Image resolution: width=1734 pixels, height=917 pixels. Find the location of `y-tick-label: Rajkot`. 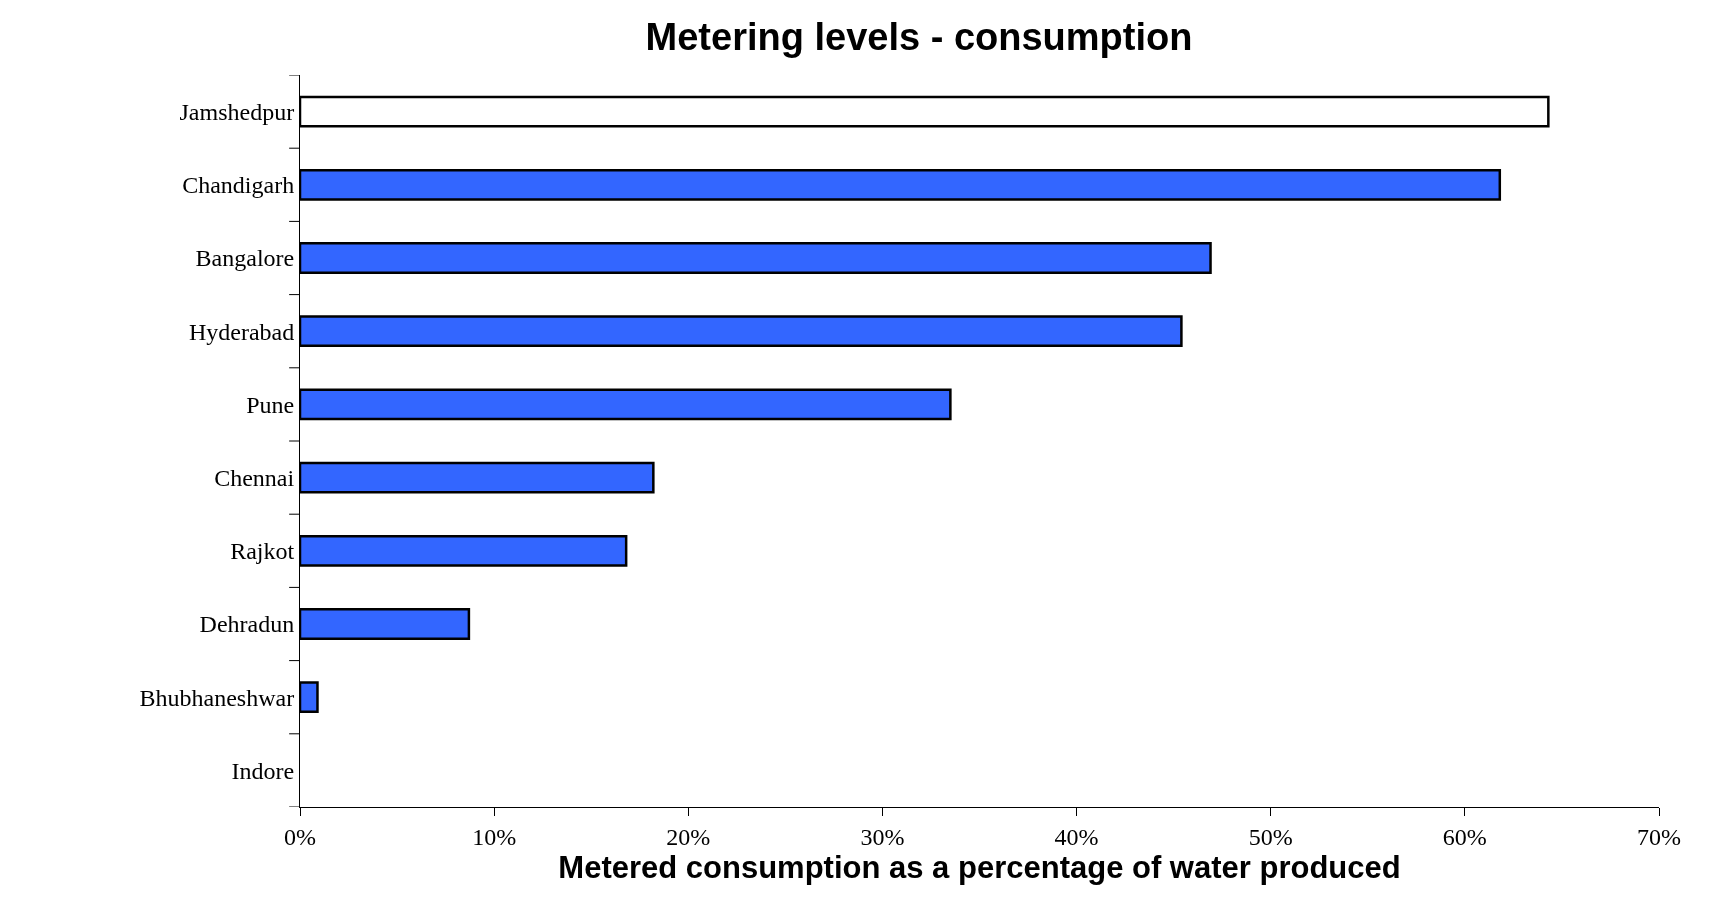

y-tick-label: Rajkot is located at coordinates (262, 551).